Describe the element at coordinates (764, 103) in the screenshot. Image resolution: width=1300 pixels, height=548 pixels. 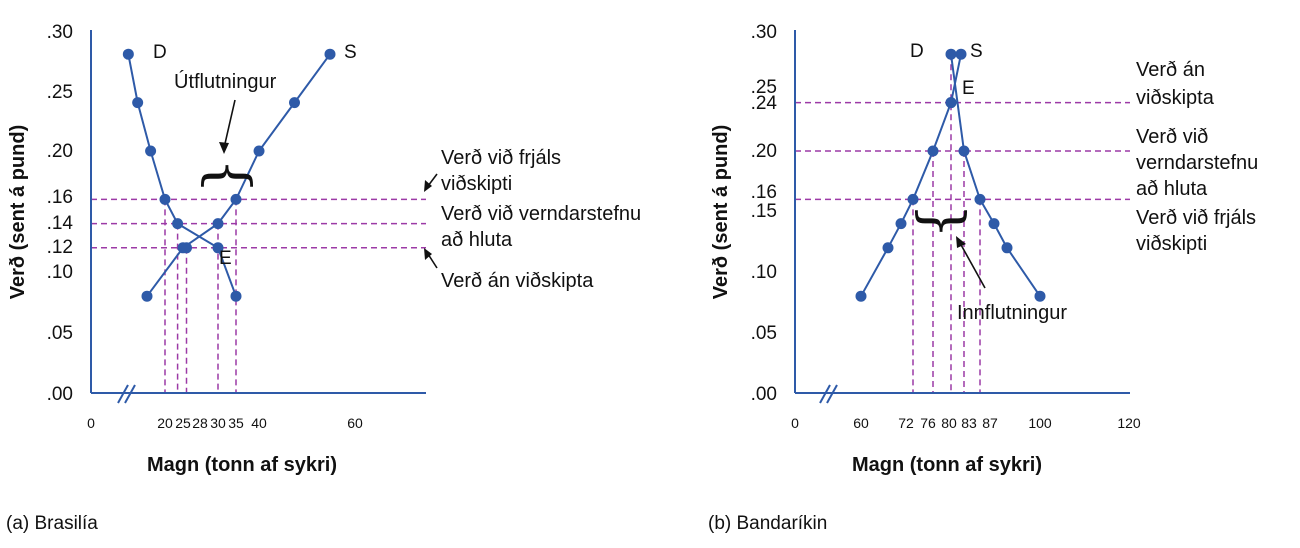
I see `panel-b-ytick: .24` at that location.